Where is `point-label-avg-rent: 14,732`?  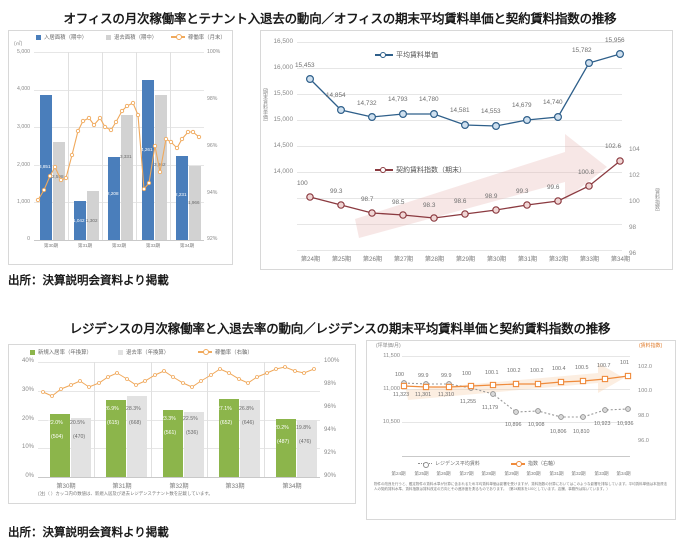
point-label-avg-rent: 14,732 is located at coordinates (367, 103).